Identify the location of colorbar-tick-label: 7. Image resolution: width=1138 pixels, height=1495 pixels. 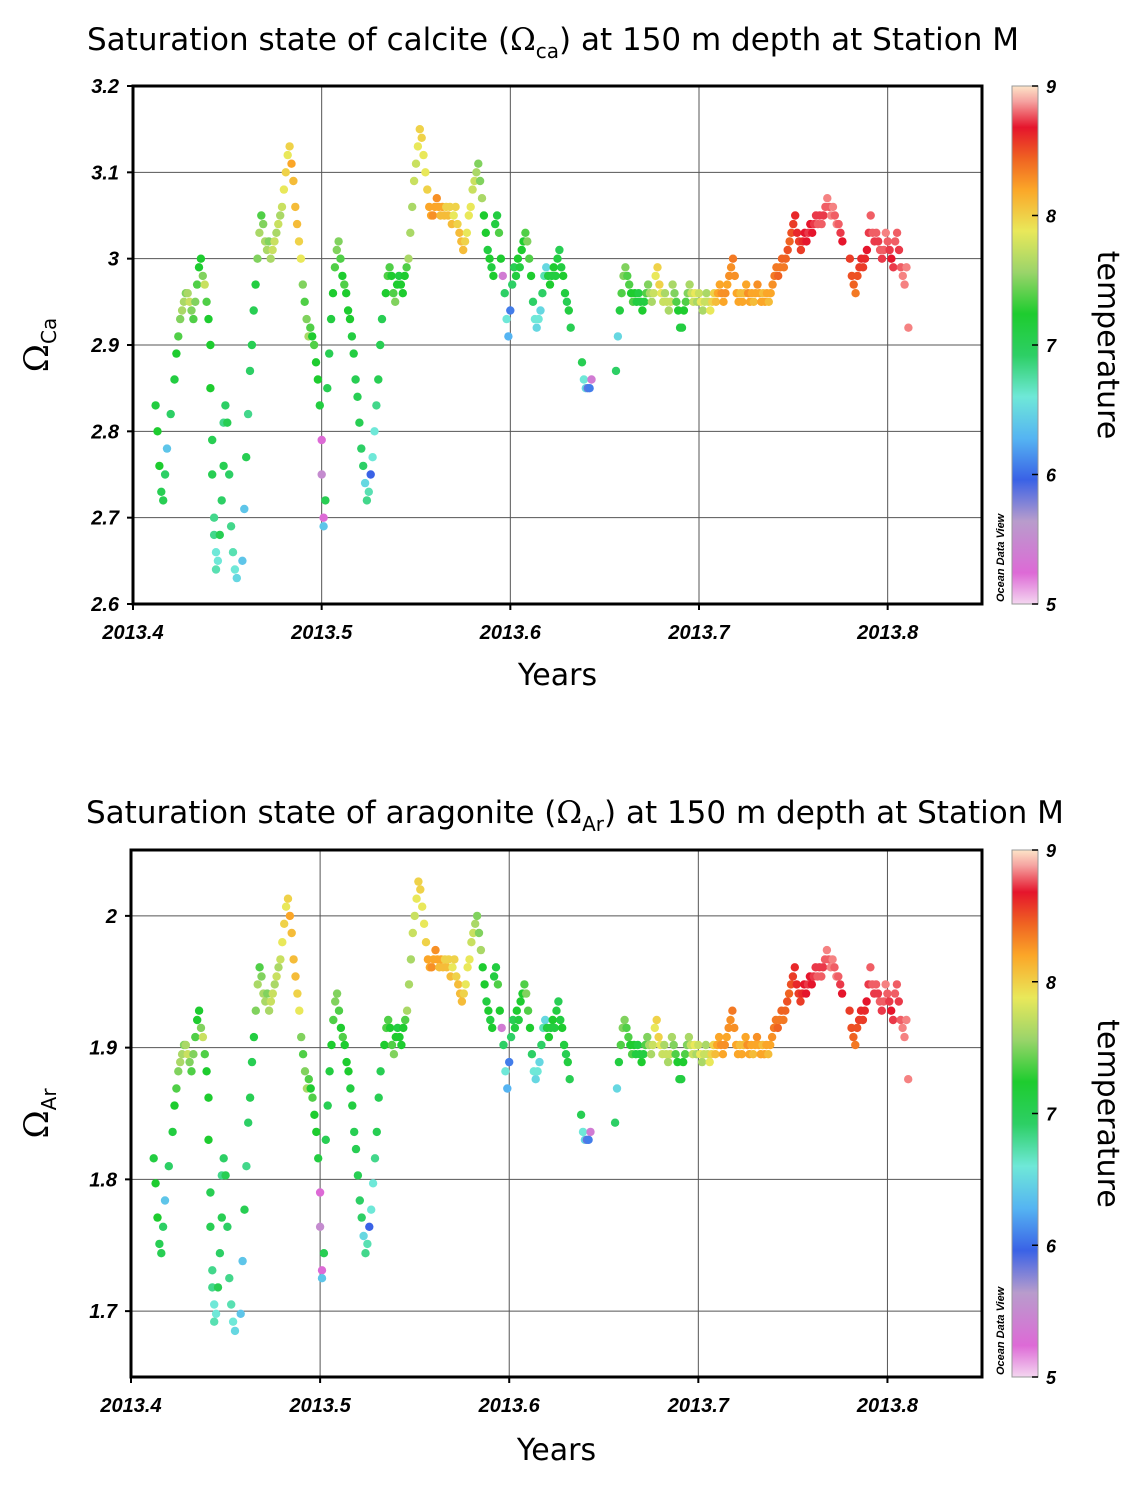
(1051, 1115).